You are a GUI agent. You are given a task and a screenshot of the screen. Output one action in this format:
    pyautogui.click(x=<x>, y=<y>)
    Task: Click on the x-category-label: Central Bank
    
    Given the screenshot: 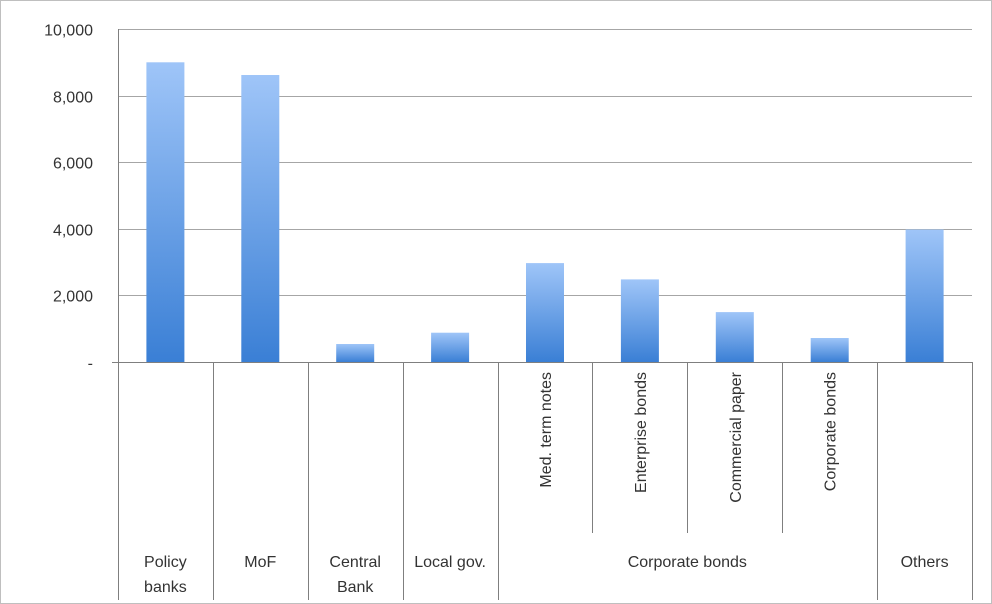 What is the action you would take?
    pyautogui.click(x=355, y=575)
    